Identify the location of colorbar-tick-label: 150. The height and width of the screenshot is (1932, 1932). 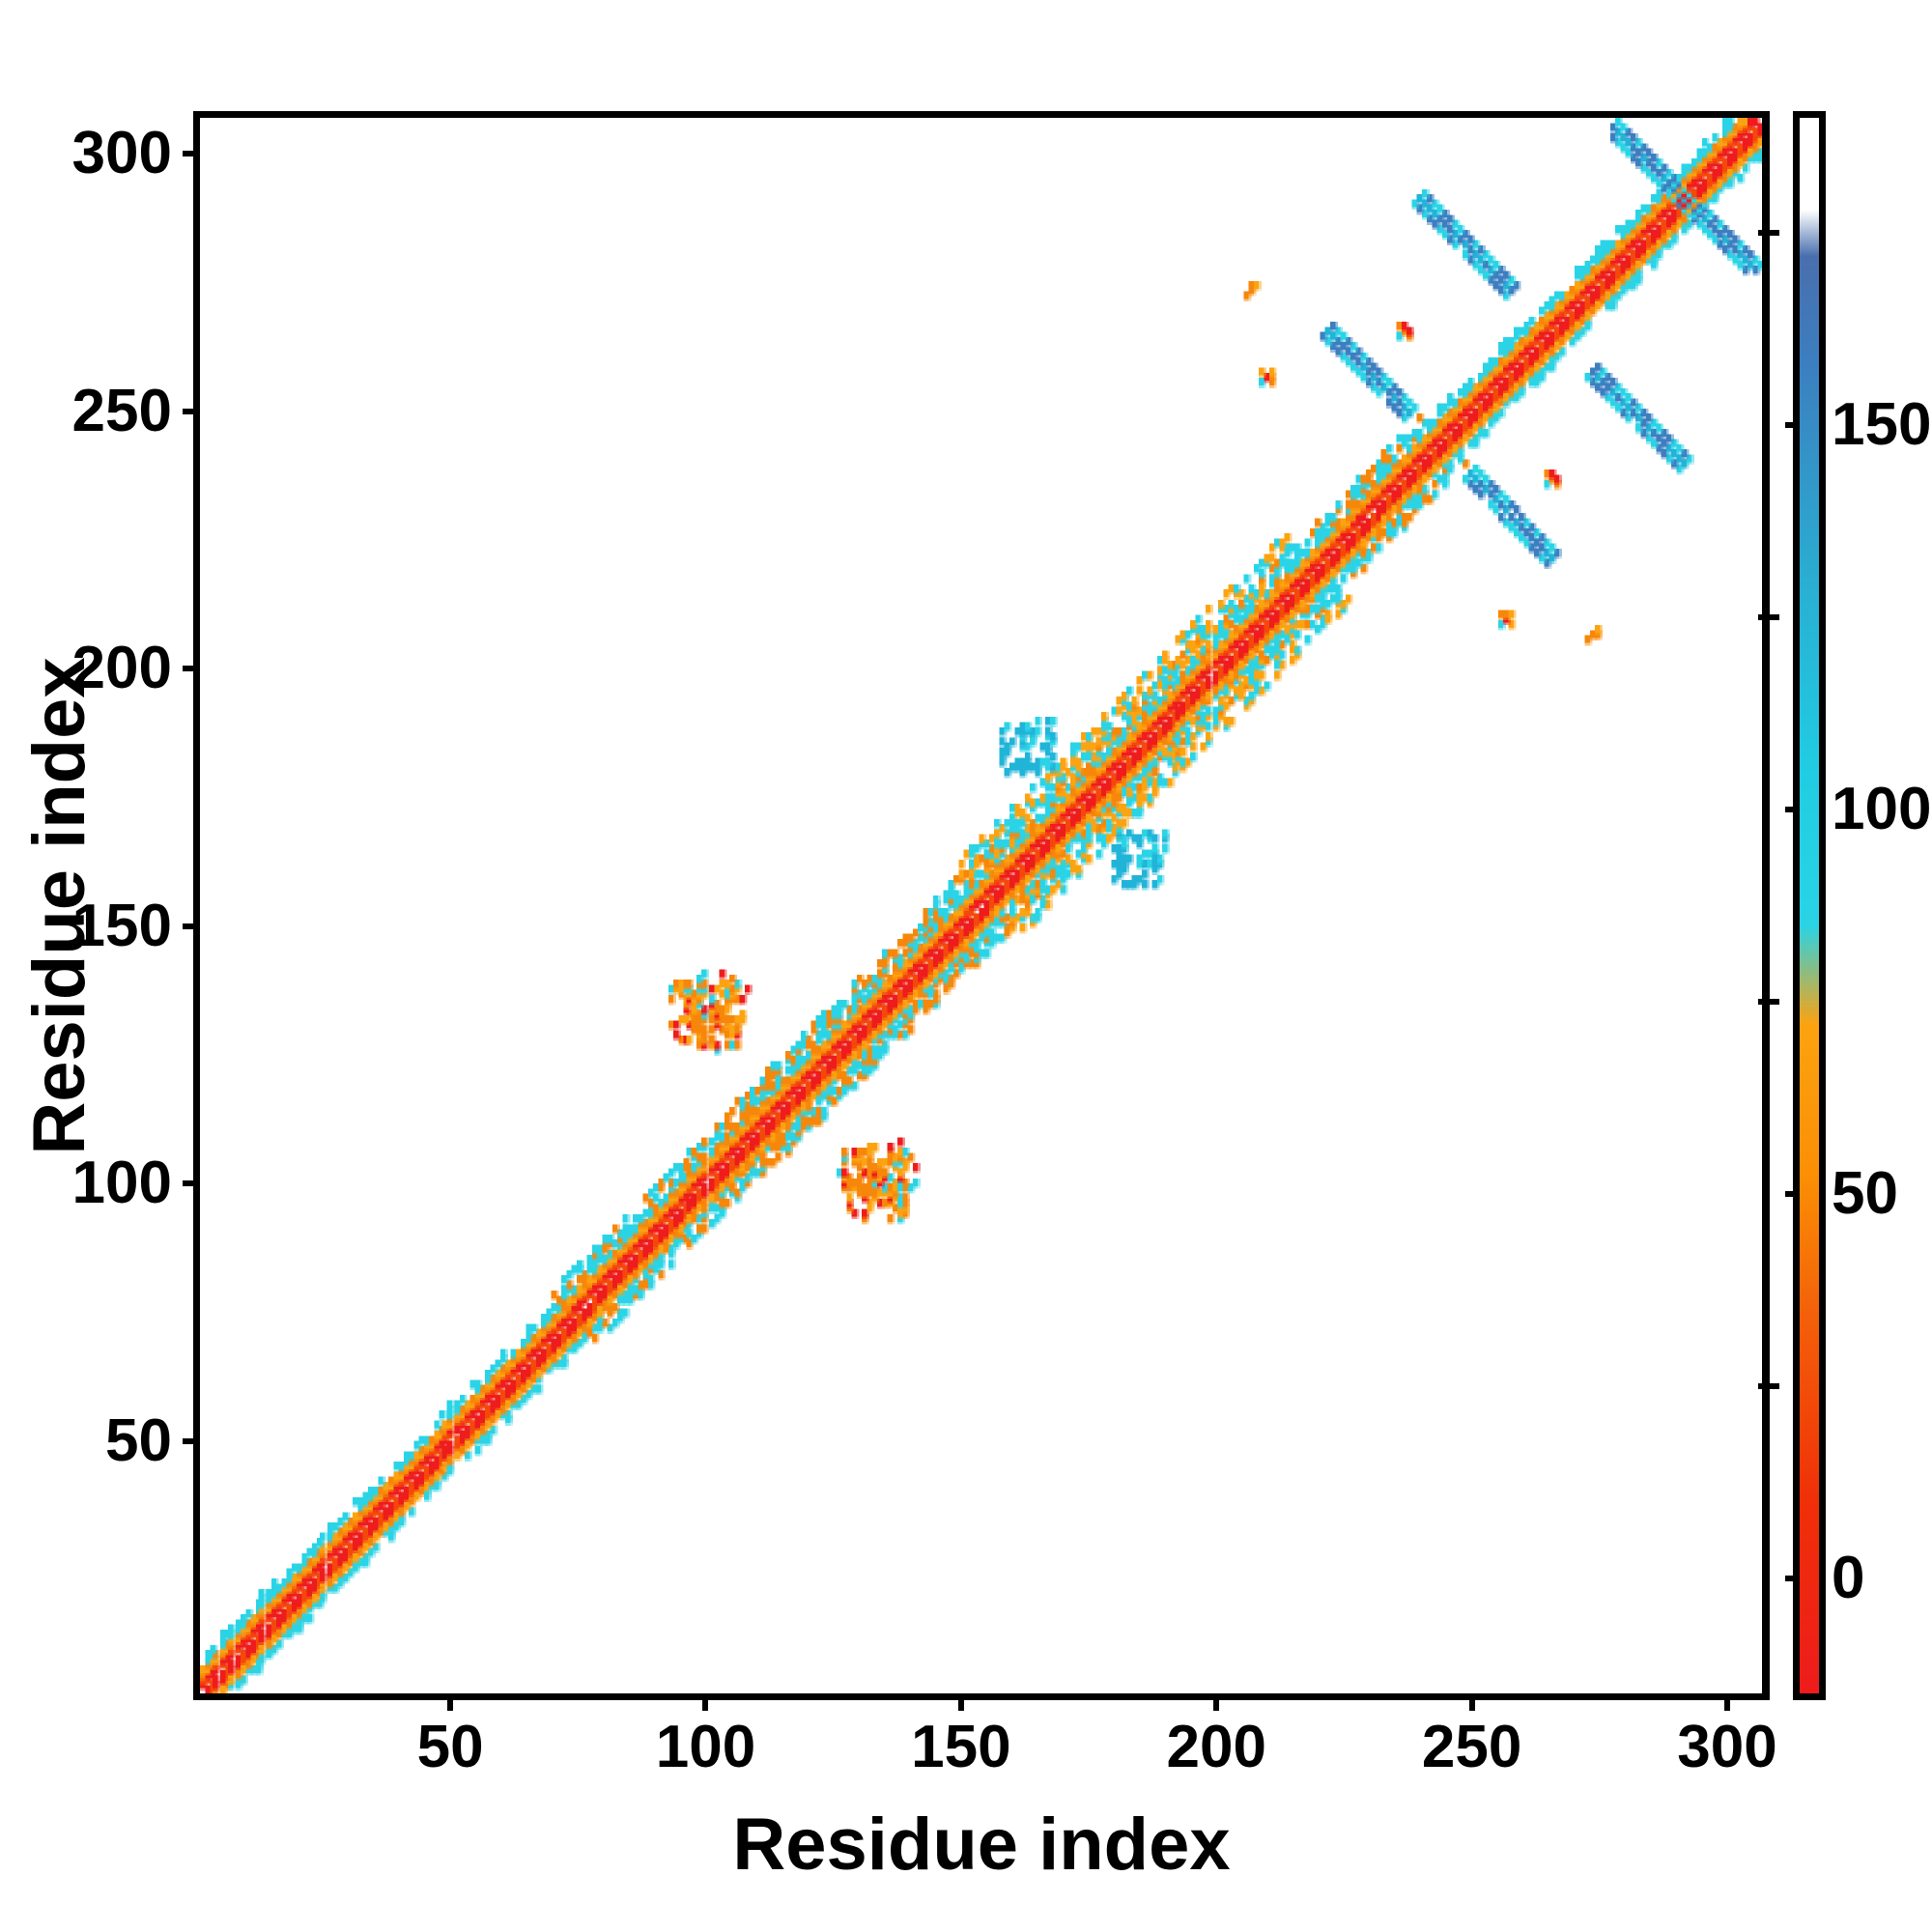
(1882, 425).